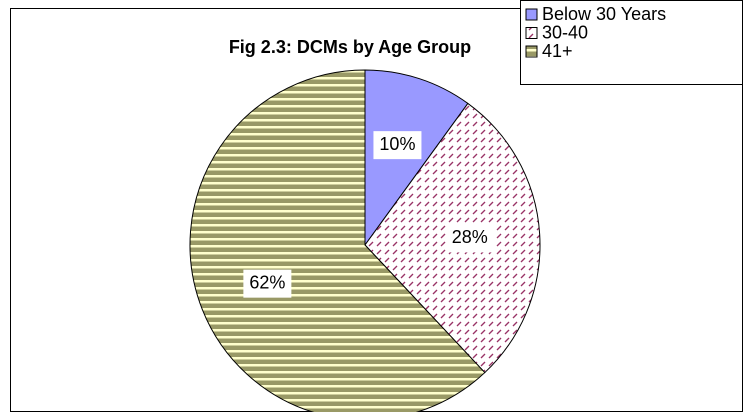  What do you see at coordinates (604, 14) in the screenshot?
I see `legend-label: Below 30 Years` at bounding box center [604, 14].